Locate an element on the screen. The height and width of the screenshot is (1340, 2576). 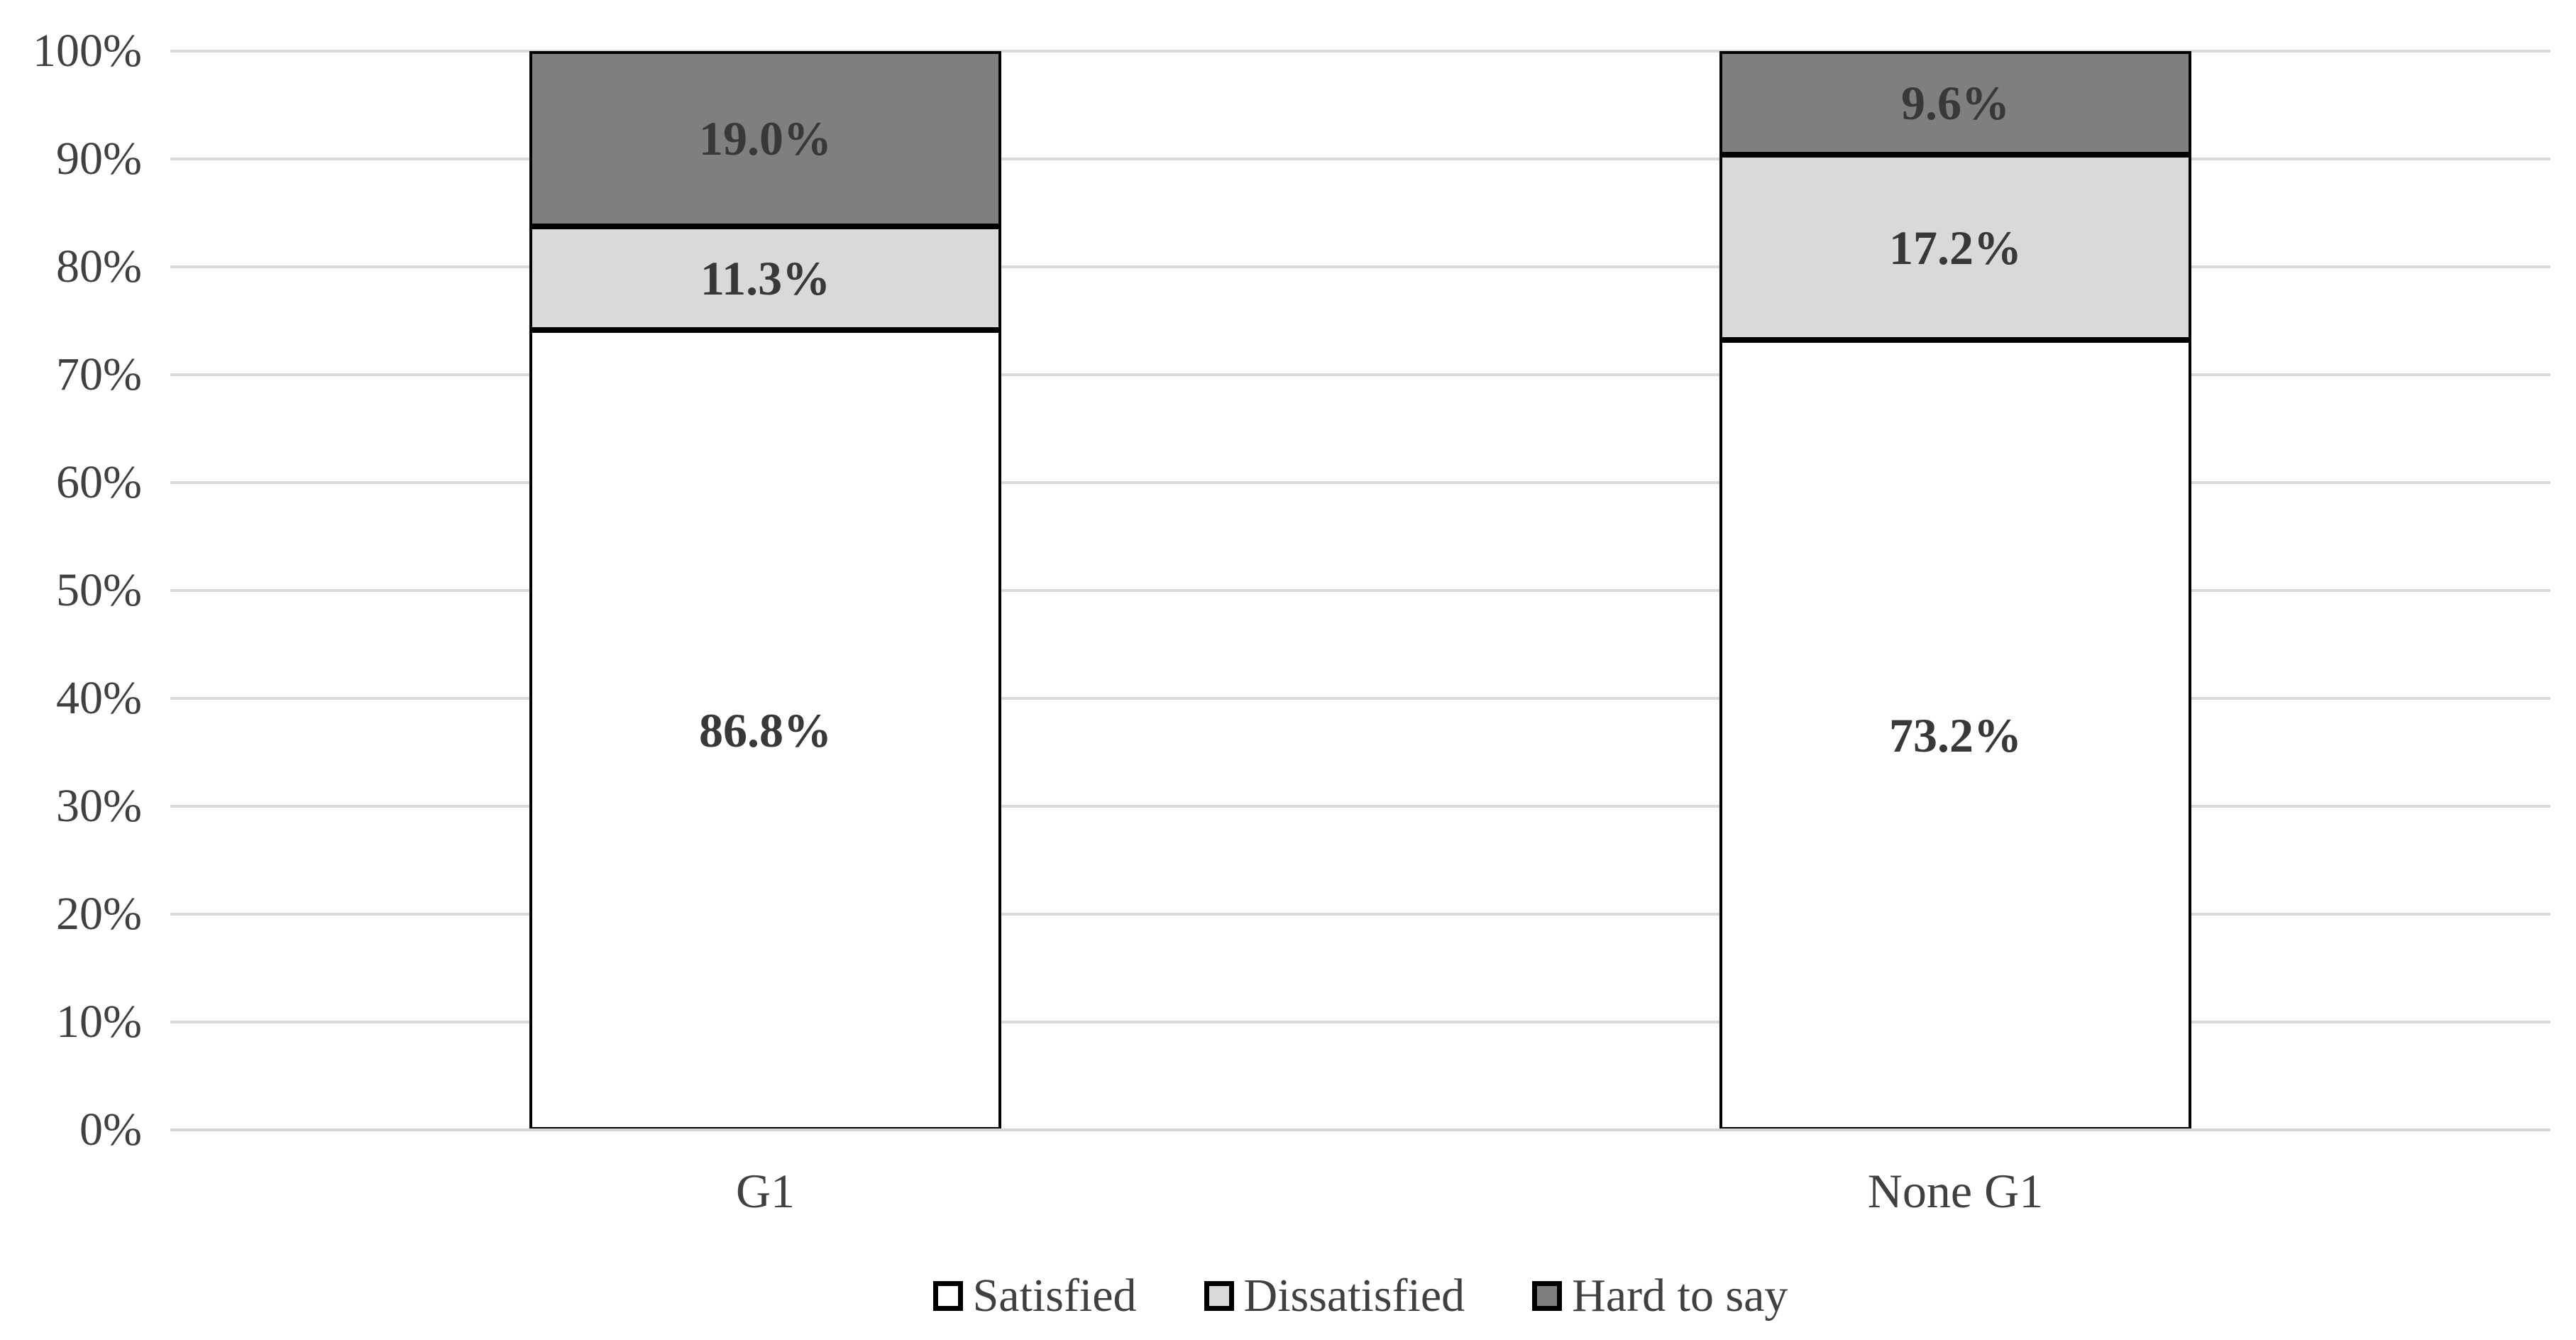
category-label-none-g1: None G1 is located at coordinates (1955, 1191).